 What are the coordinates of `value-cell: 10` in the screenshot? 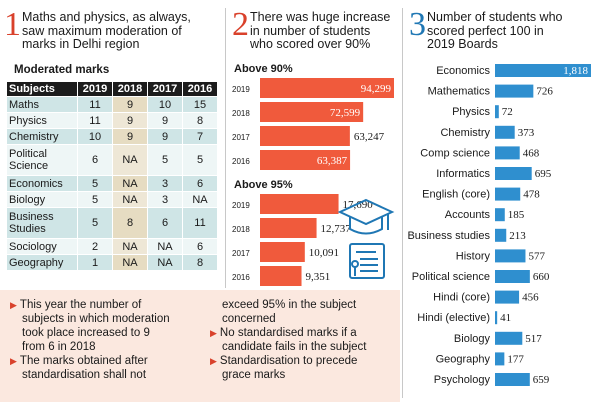 It's located at (95, 136).